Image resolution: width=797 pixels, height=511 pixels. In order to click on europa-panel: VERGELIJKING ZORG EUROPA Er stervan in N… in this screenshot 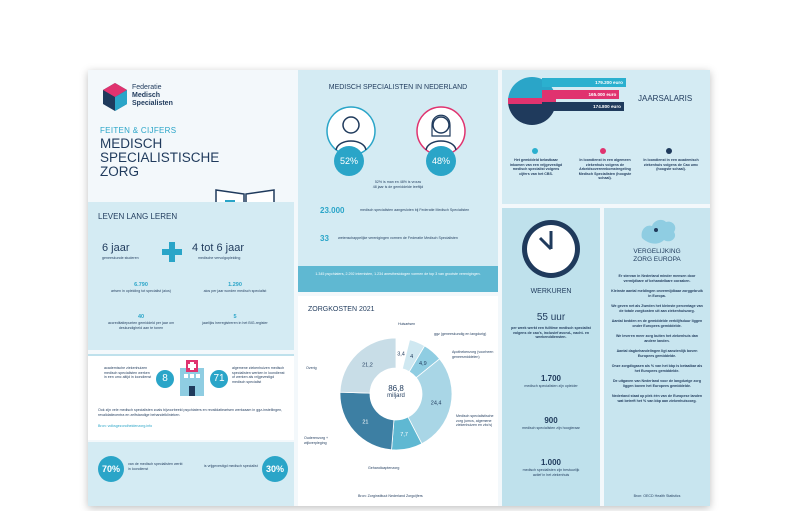, I will do `click(657, 357)`.